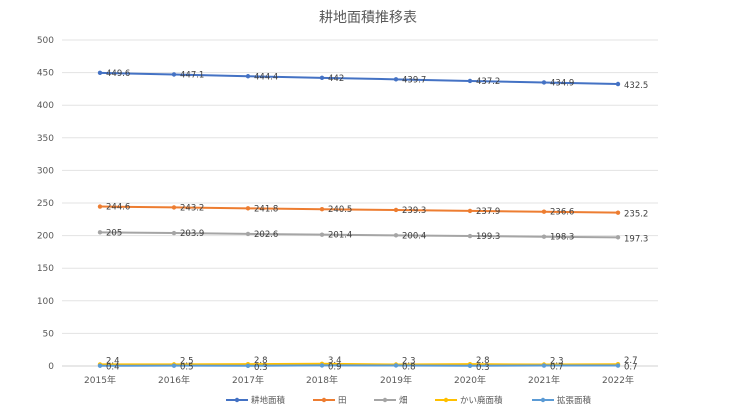 Image resolution: width=736 pixels, height=414 pixels. What do you see at coordinates (636, 239) in the screenshot?
I see `data-label: 197.3` at bounding box center [636, 239].